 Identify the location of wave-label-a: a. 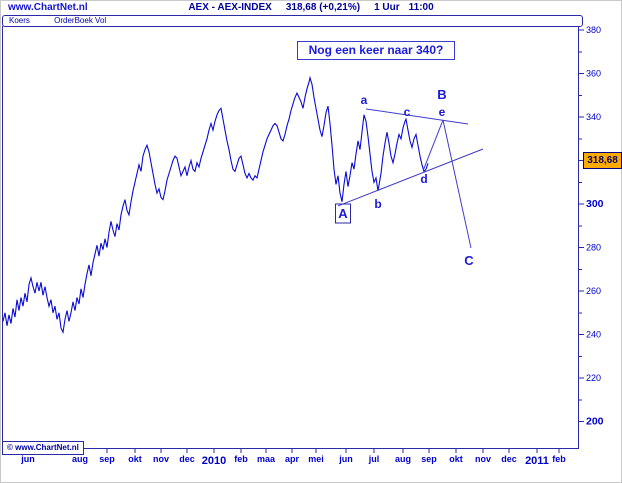
(364, 100).